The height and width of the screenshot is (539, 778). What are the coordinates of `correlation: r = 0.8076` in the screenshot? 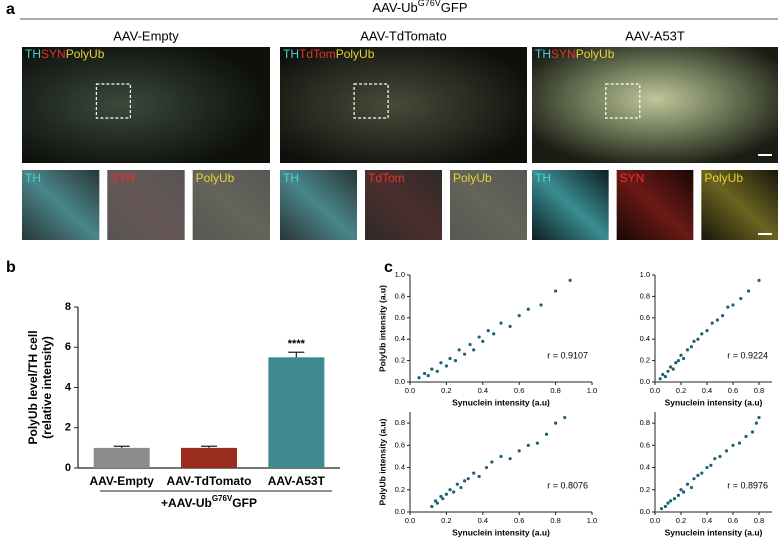 It's located at (567, 485).